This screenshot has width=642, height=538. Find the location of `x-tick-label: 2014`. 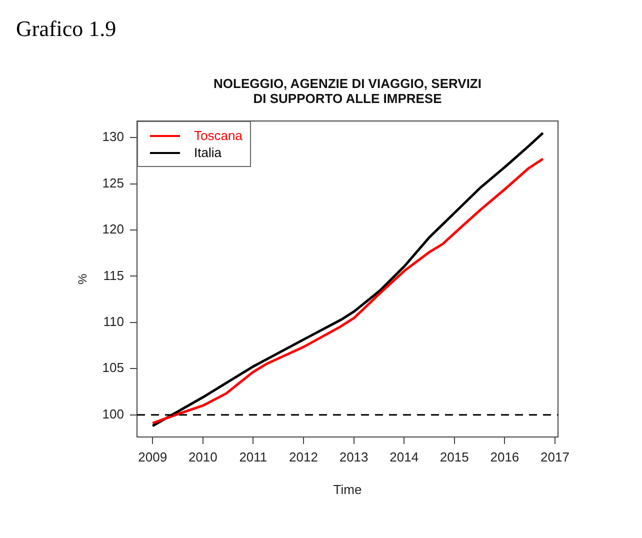

x-tick-label: 2014 is located at coordinates (404, 456).